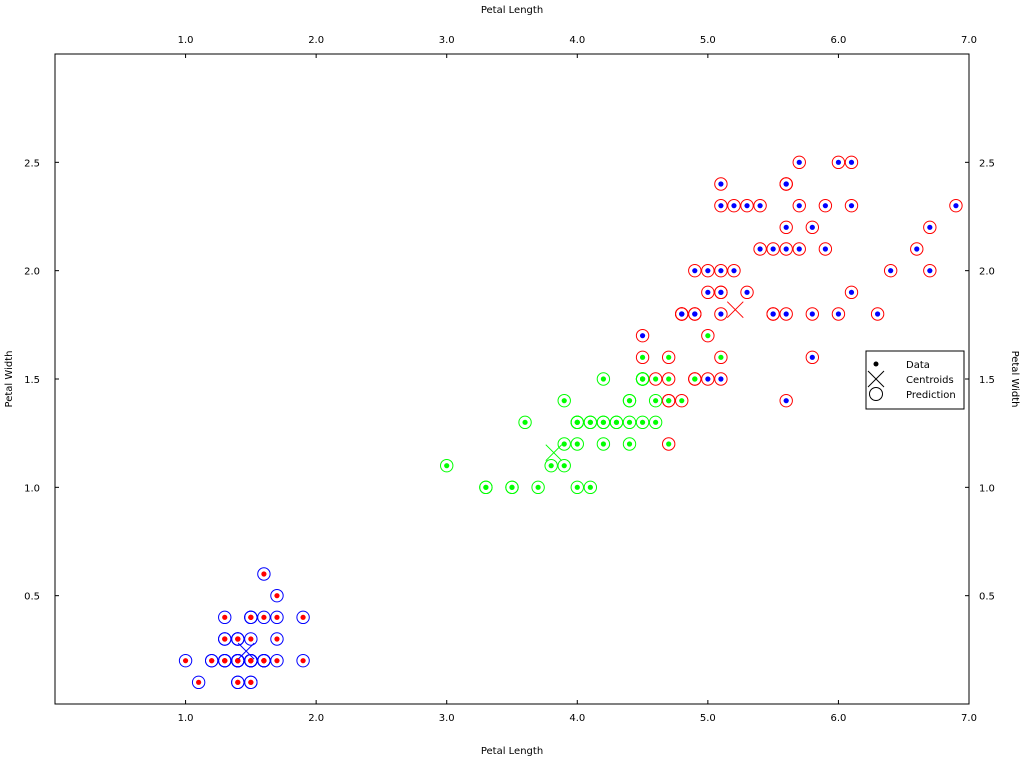  What do you see at coordinates (316, 40) in the screenshot?
I see `x-tick-label-top: 2.0` at bounding box center [316, 40].